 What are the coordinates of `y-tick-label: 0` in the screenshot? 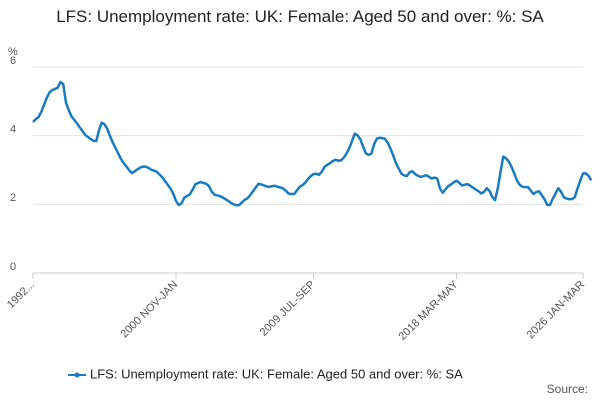 It's located at (13, 267).